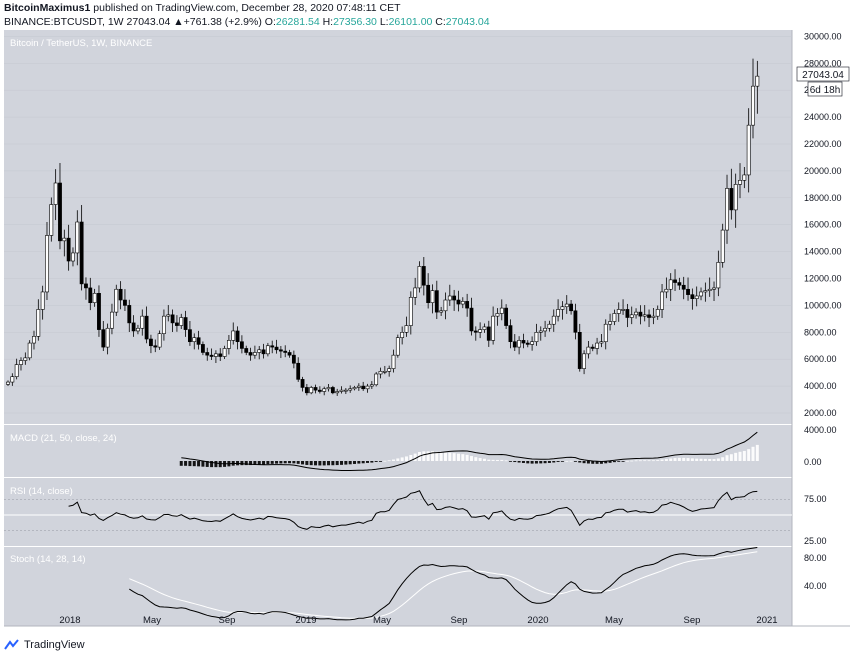 The height and width of the screenshot is (657, 850). Describe the element at coordinates (355, 22) in the screenshot. I see `ohlc-high: 27356.30` at that location.